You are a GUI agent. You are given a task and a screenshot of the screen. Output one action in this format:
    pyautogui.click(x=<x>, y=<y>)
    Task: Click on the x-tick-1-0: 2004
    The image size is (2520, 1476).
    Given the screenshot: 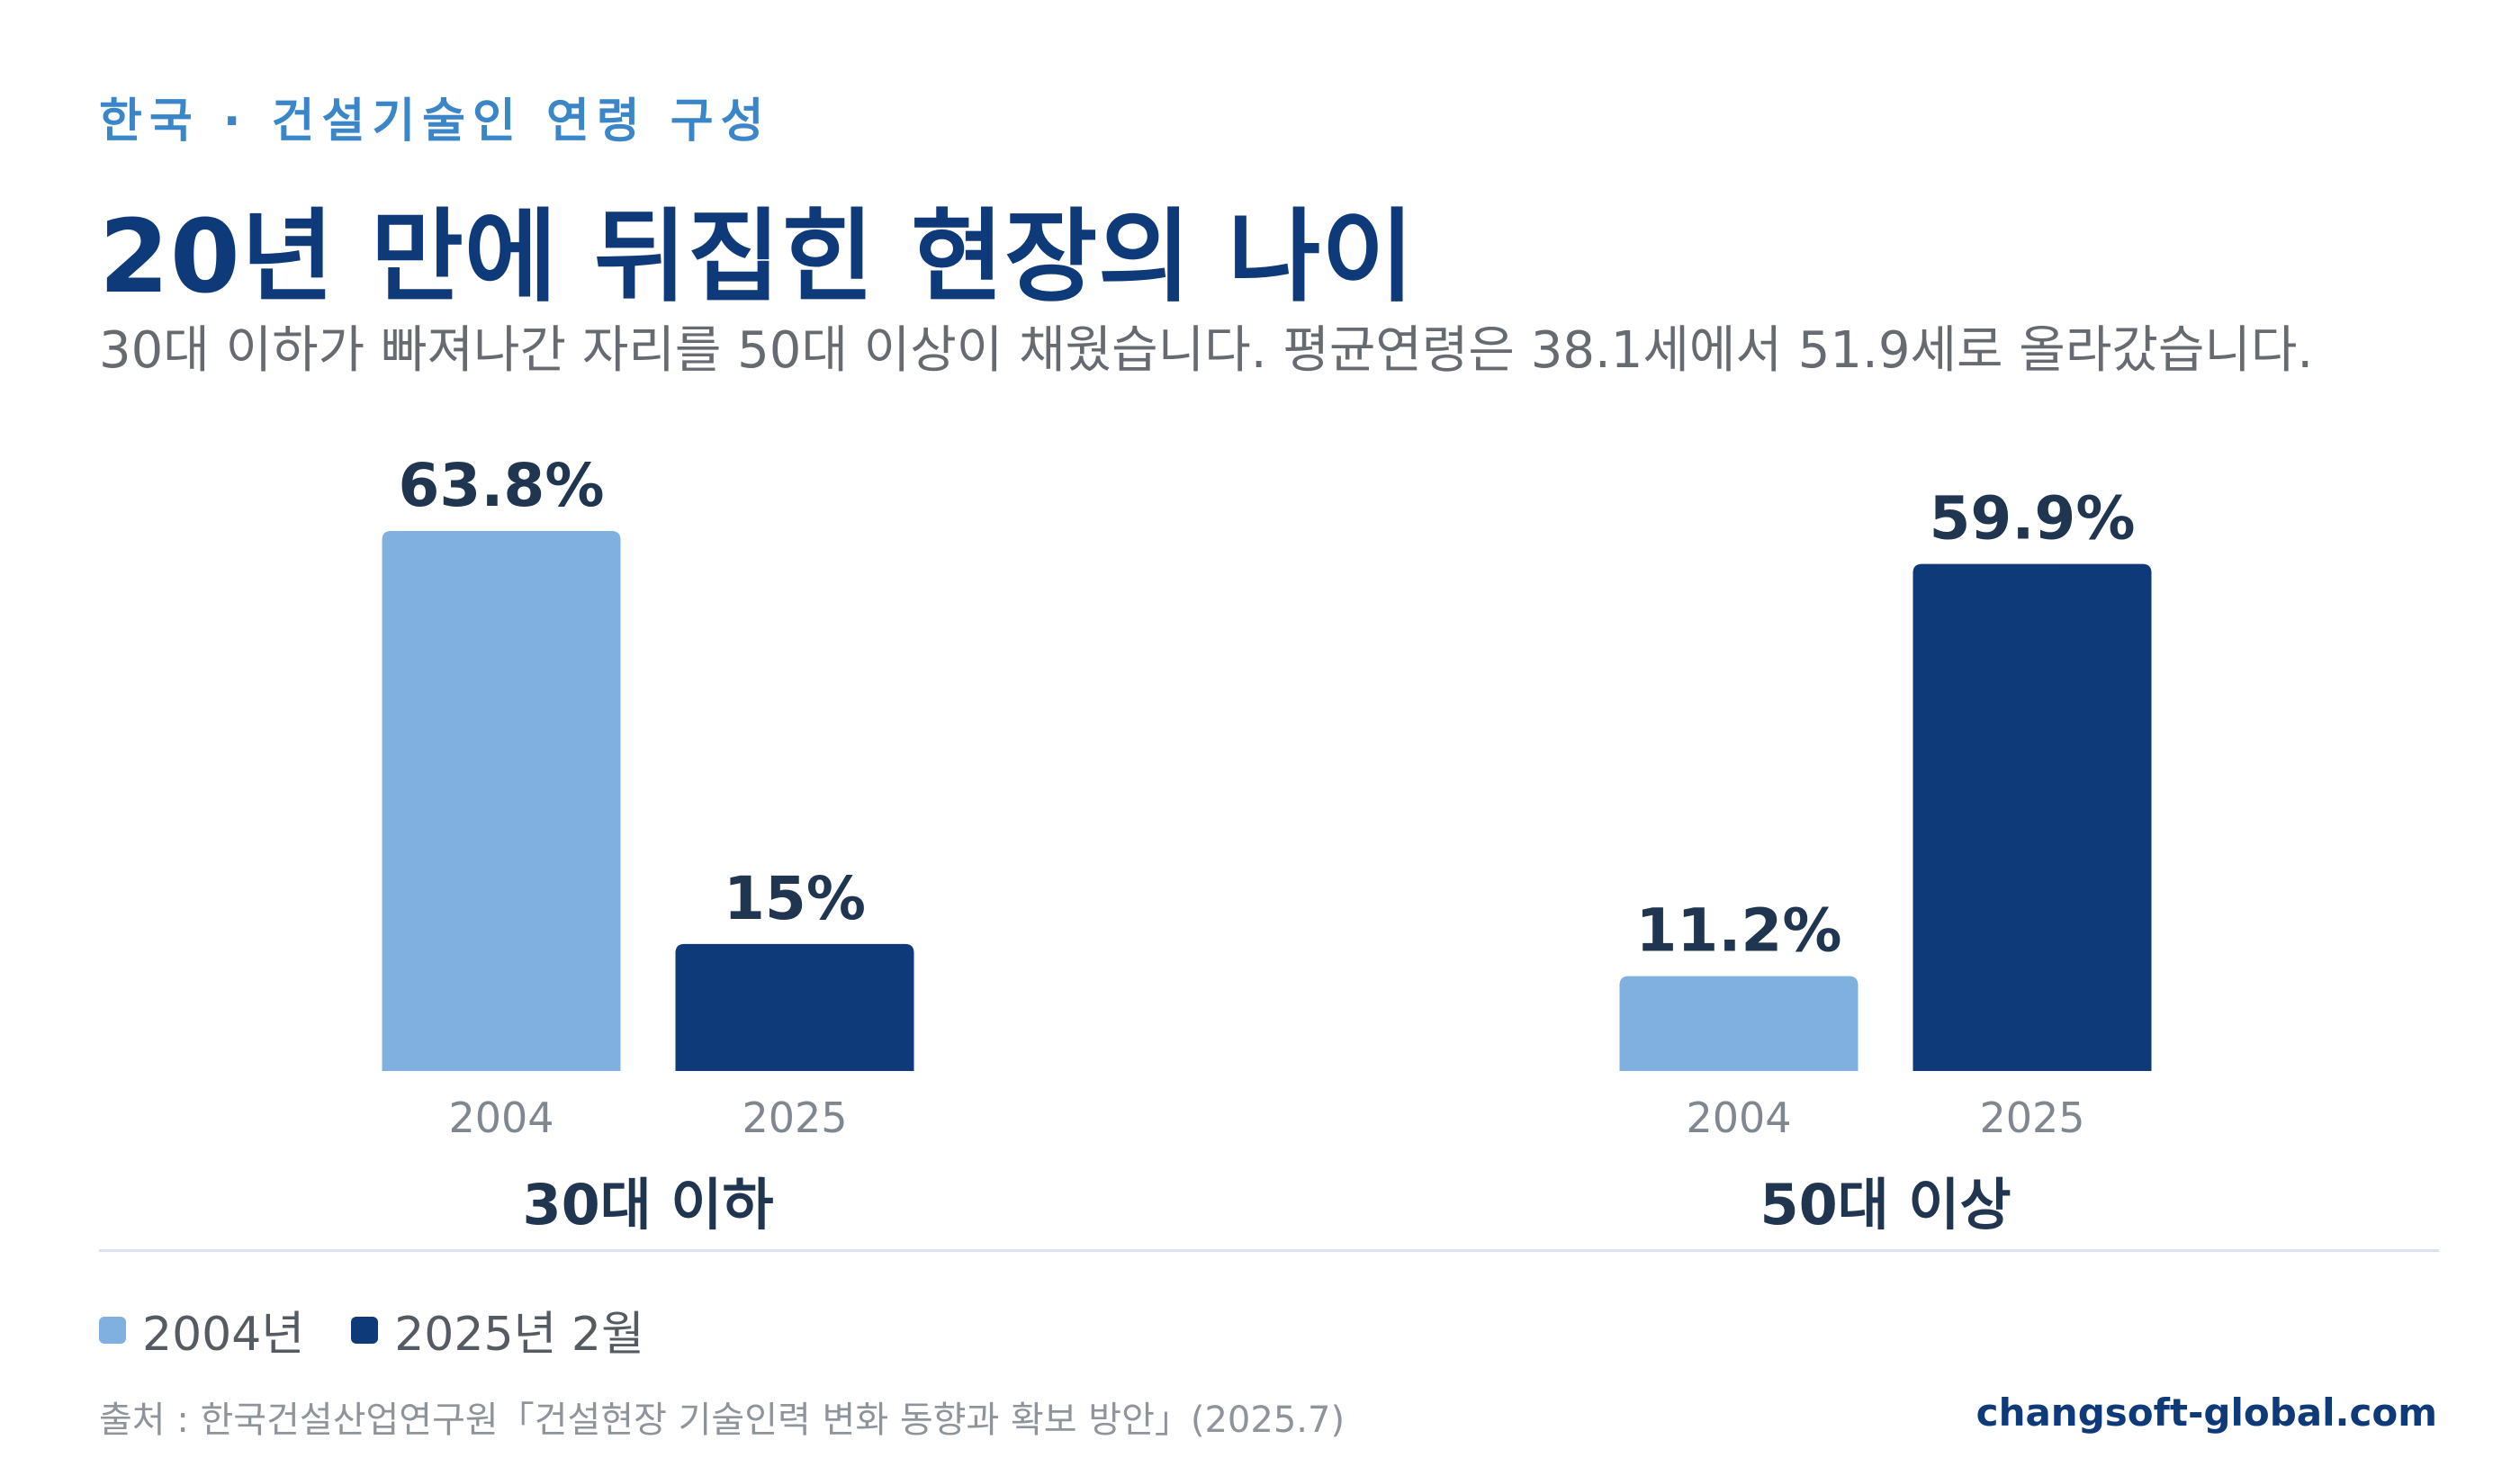 What is the action you would take?
    pyautogui.click(x=1738, y=1118)
    